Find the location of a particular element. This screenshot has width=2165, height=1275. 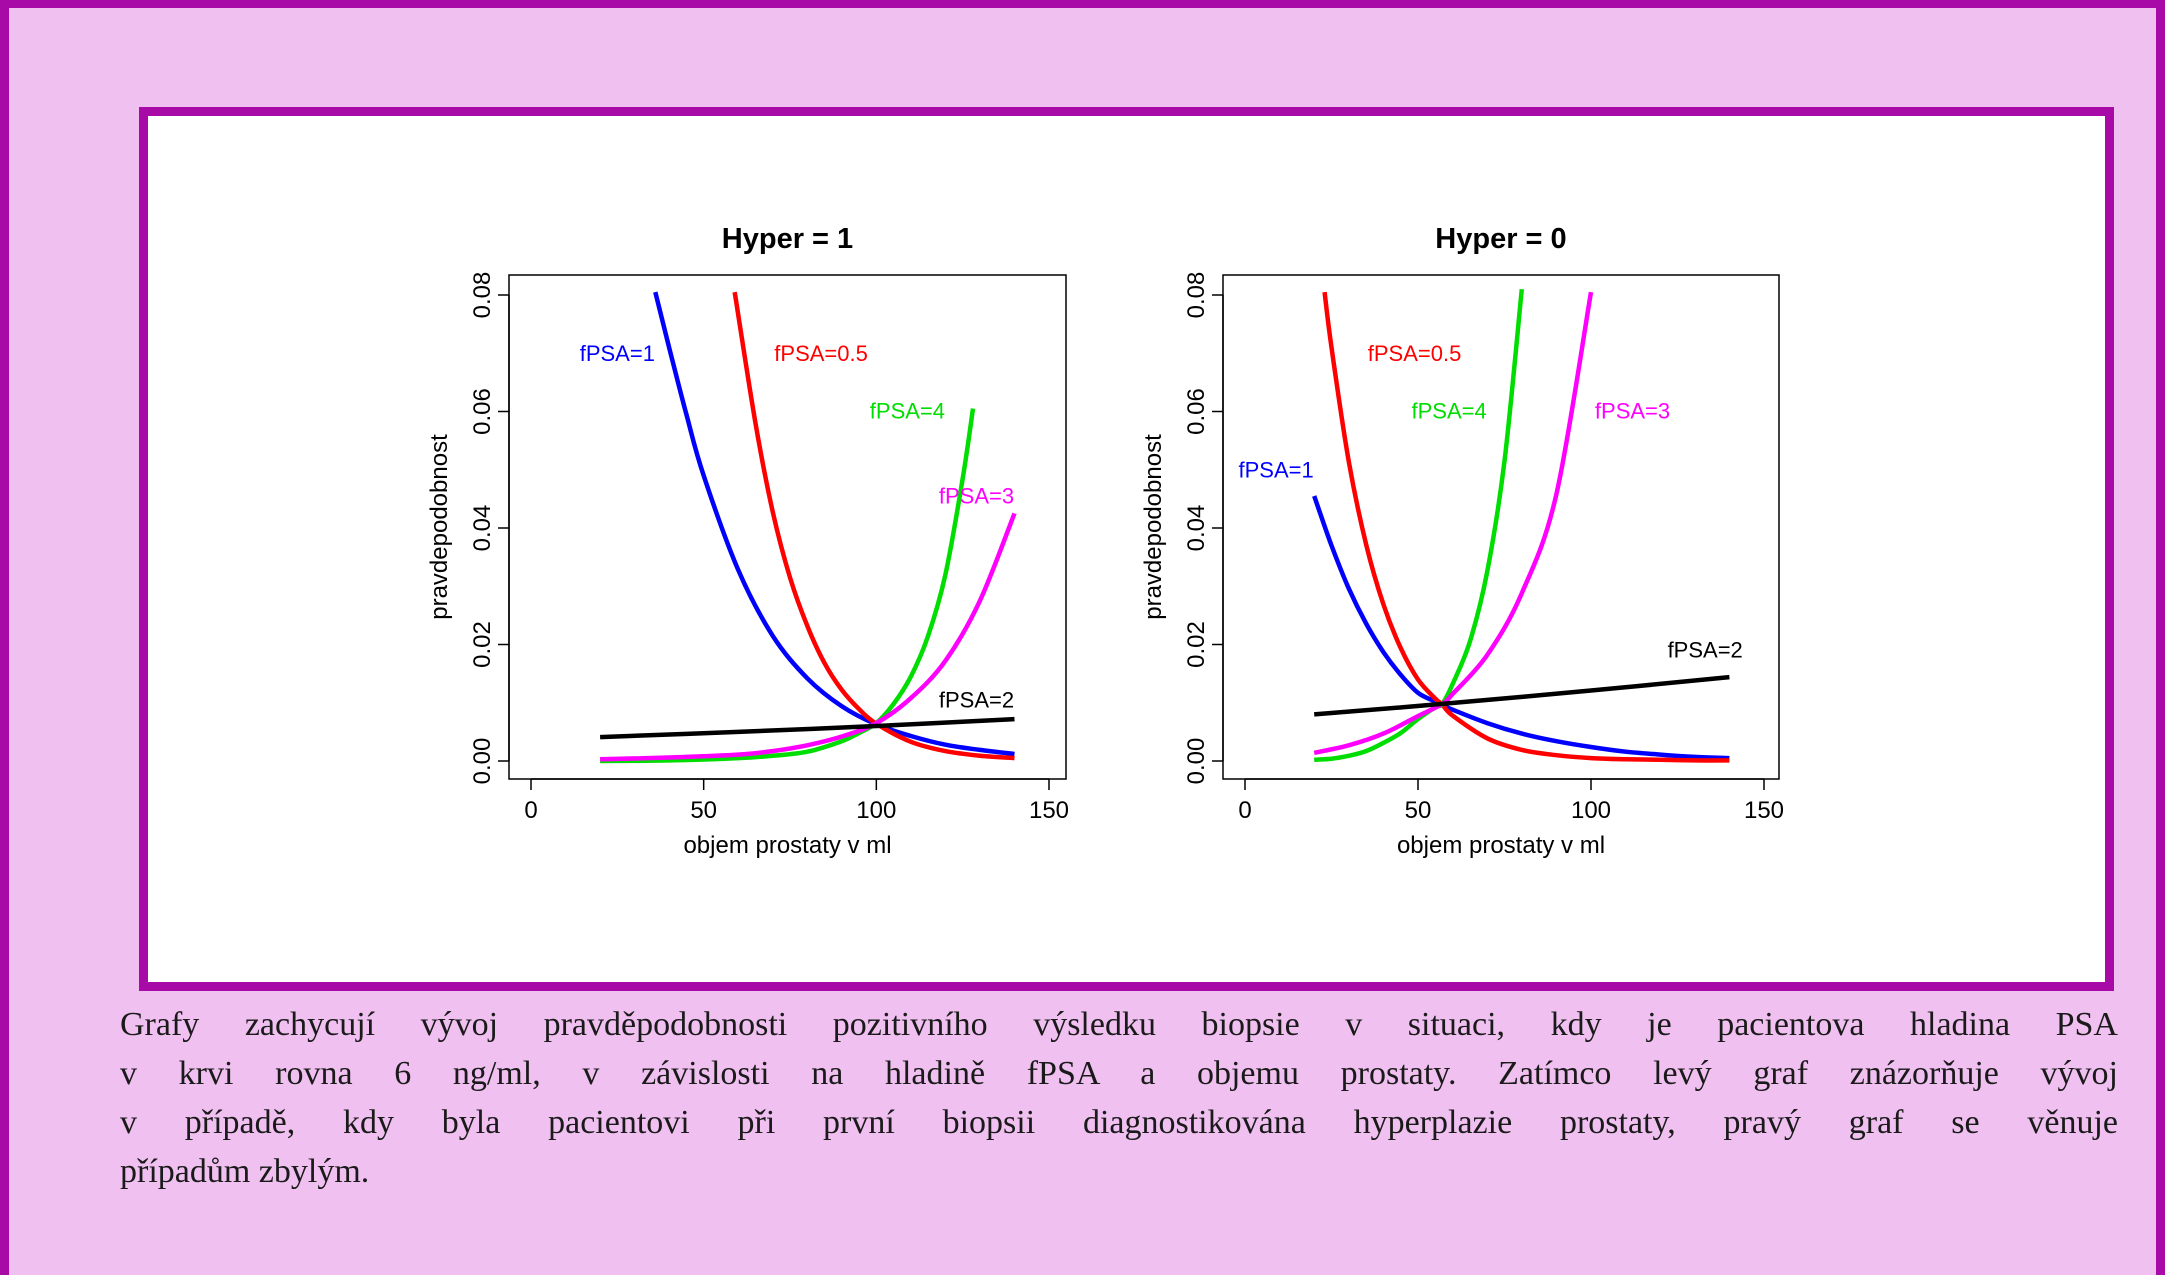

plot-frame is located at coordinates (1501, 527).